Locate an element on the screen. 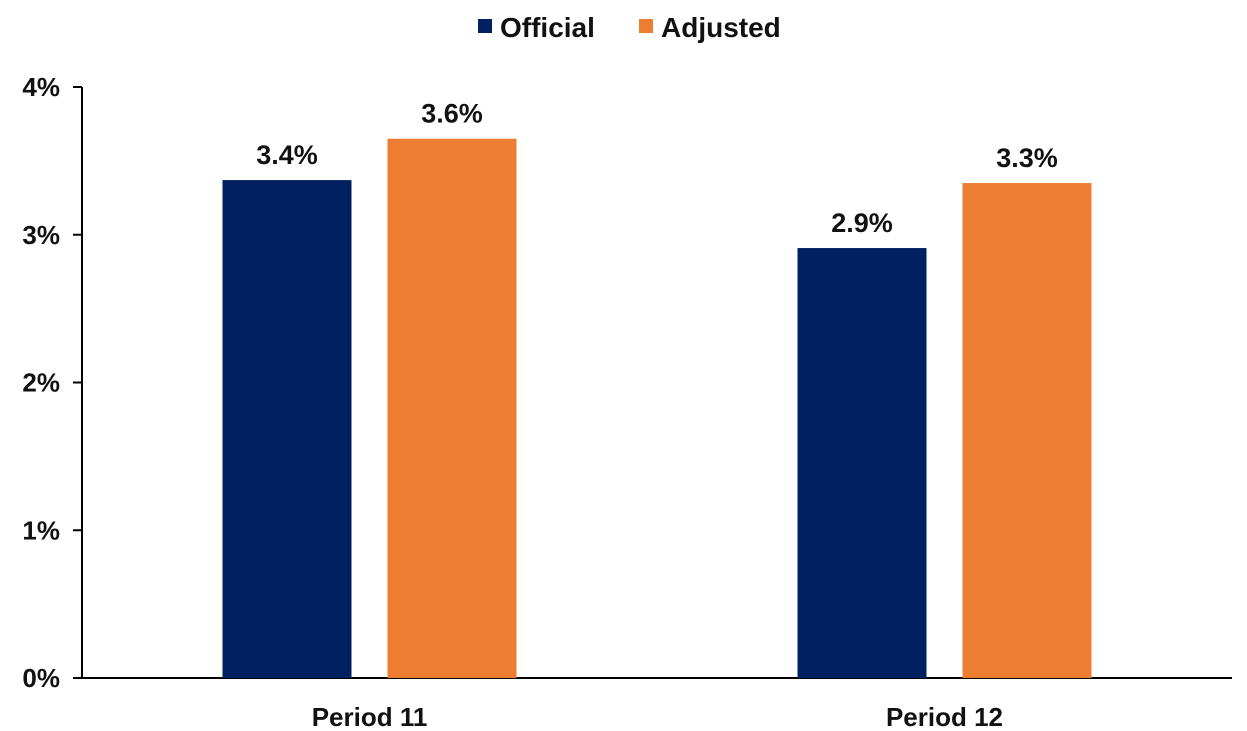 The height and width of the screenshot is (731, 1247). y-tick-label: 2% is located at coordinates (41, 383).